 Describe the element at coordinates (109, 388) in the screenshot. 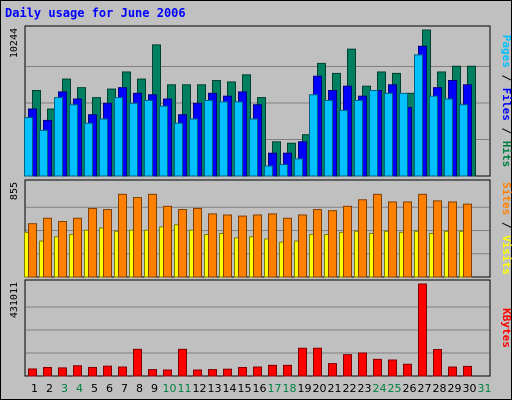

I see `x-tick-label: 6` at that location.